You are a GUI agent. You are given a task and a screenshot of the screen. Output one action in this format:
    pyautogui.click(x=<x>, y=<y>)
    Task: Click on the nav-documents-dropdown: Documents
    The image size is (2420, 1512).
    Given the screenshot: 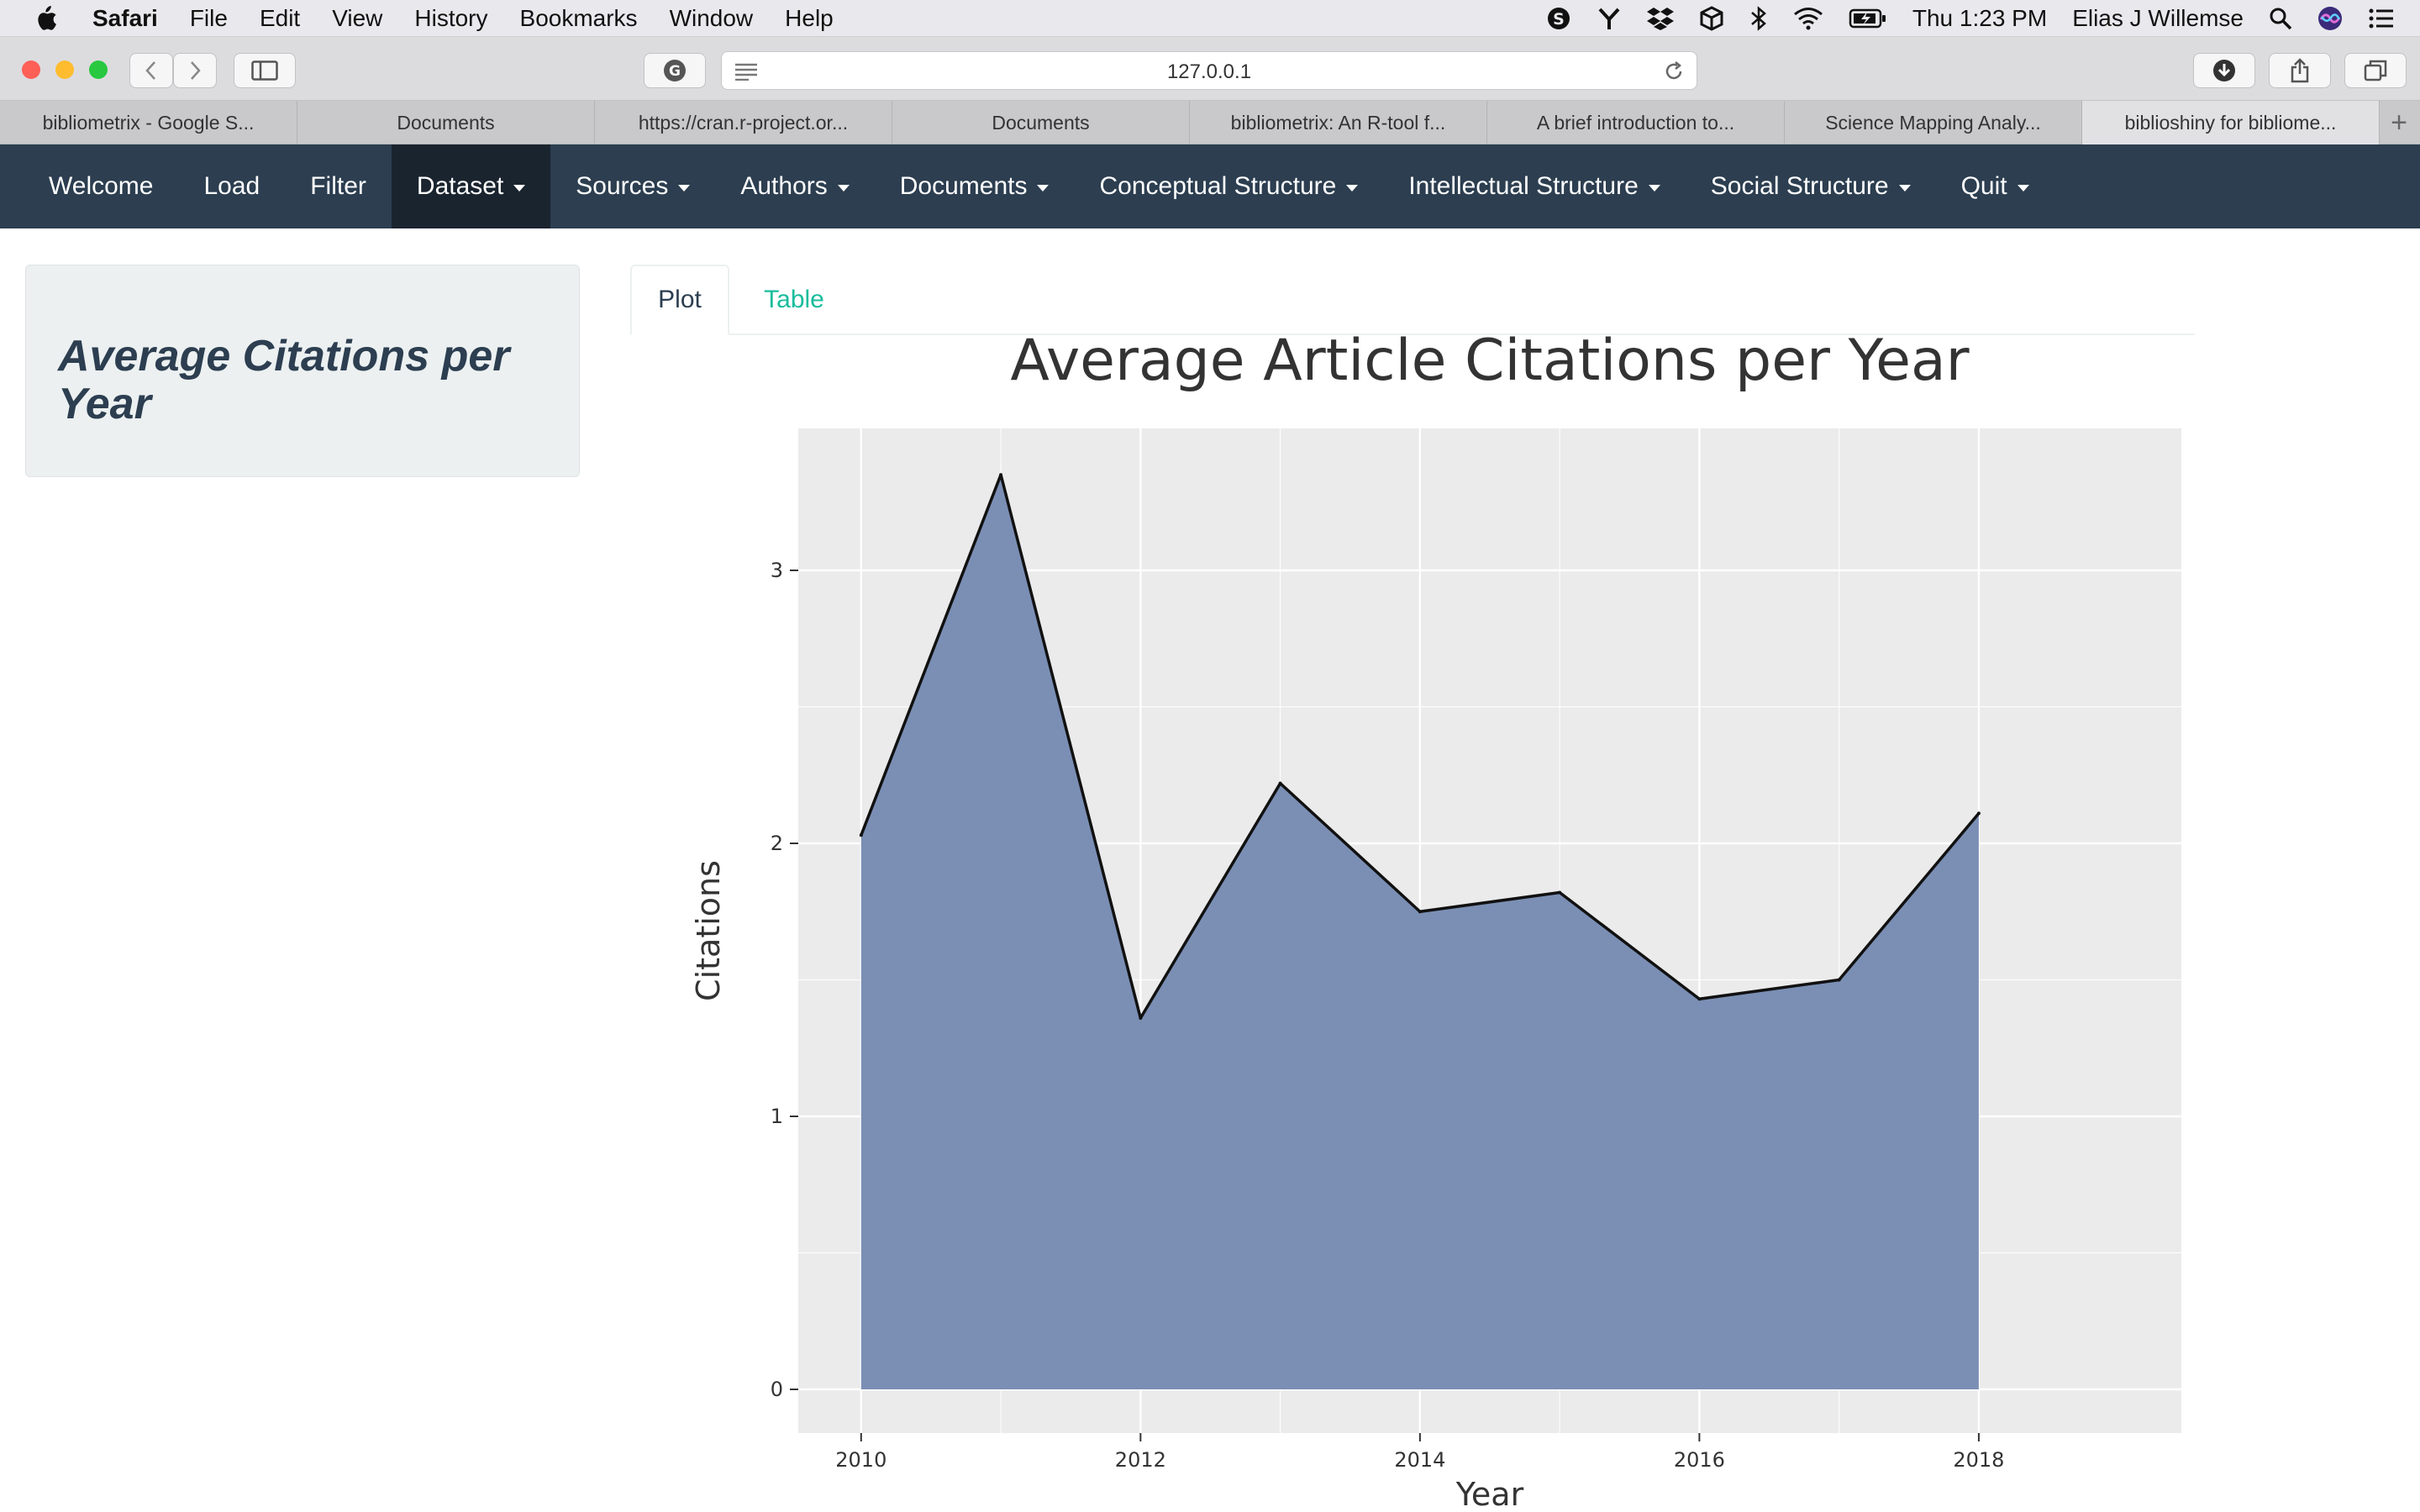 What is the action you would take?
    pyautogui.click(x=975, y=186)
    